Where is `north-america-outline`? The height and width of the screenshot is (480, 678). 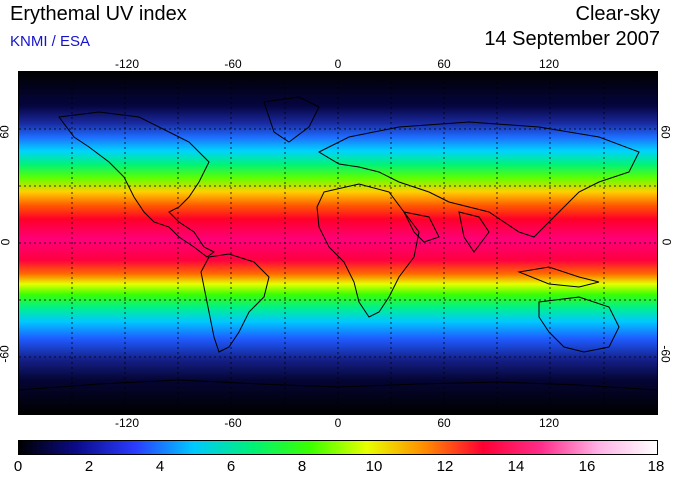
north-america-outline is located at coordinates (136, 184).